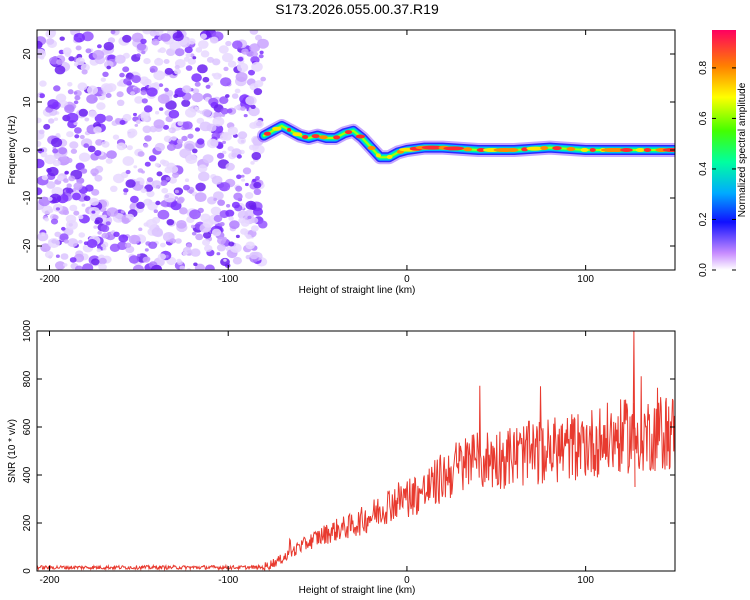  What do you see at coordinates (466, 142) in the screenshot?
I see `spectrogram-ridge` at bounding box center [466, 142].